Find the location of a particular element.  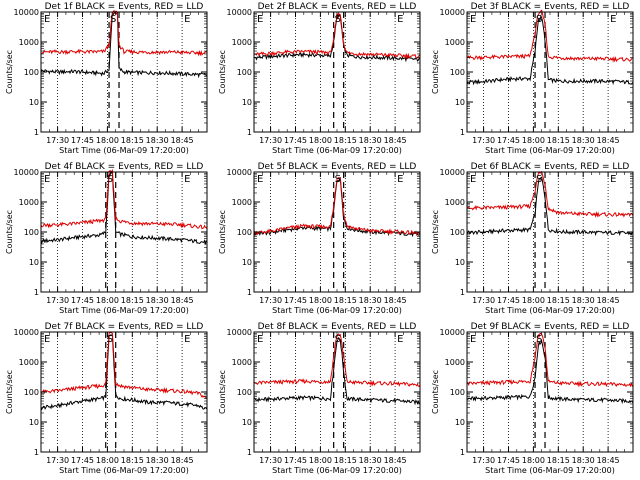

panel-title: Det 6f BLACK = Events, RED = LLD is located at coordinates (550, 167).